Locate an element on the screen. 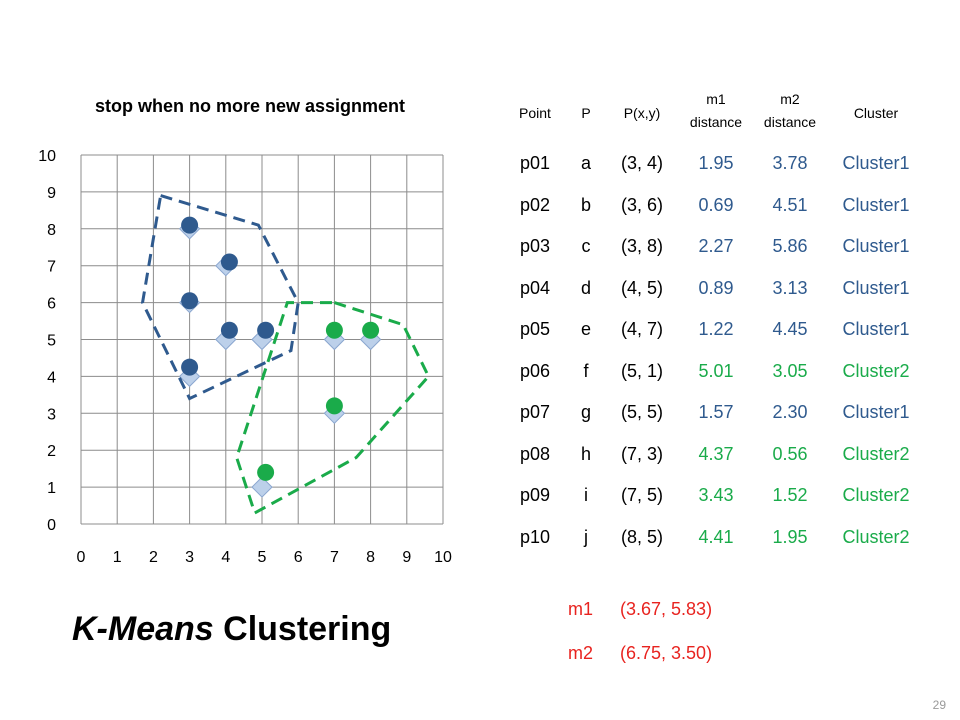 The image size is (960, 720). table-header: P(x,y) is located at coordinates (642, 113).